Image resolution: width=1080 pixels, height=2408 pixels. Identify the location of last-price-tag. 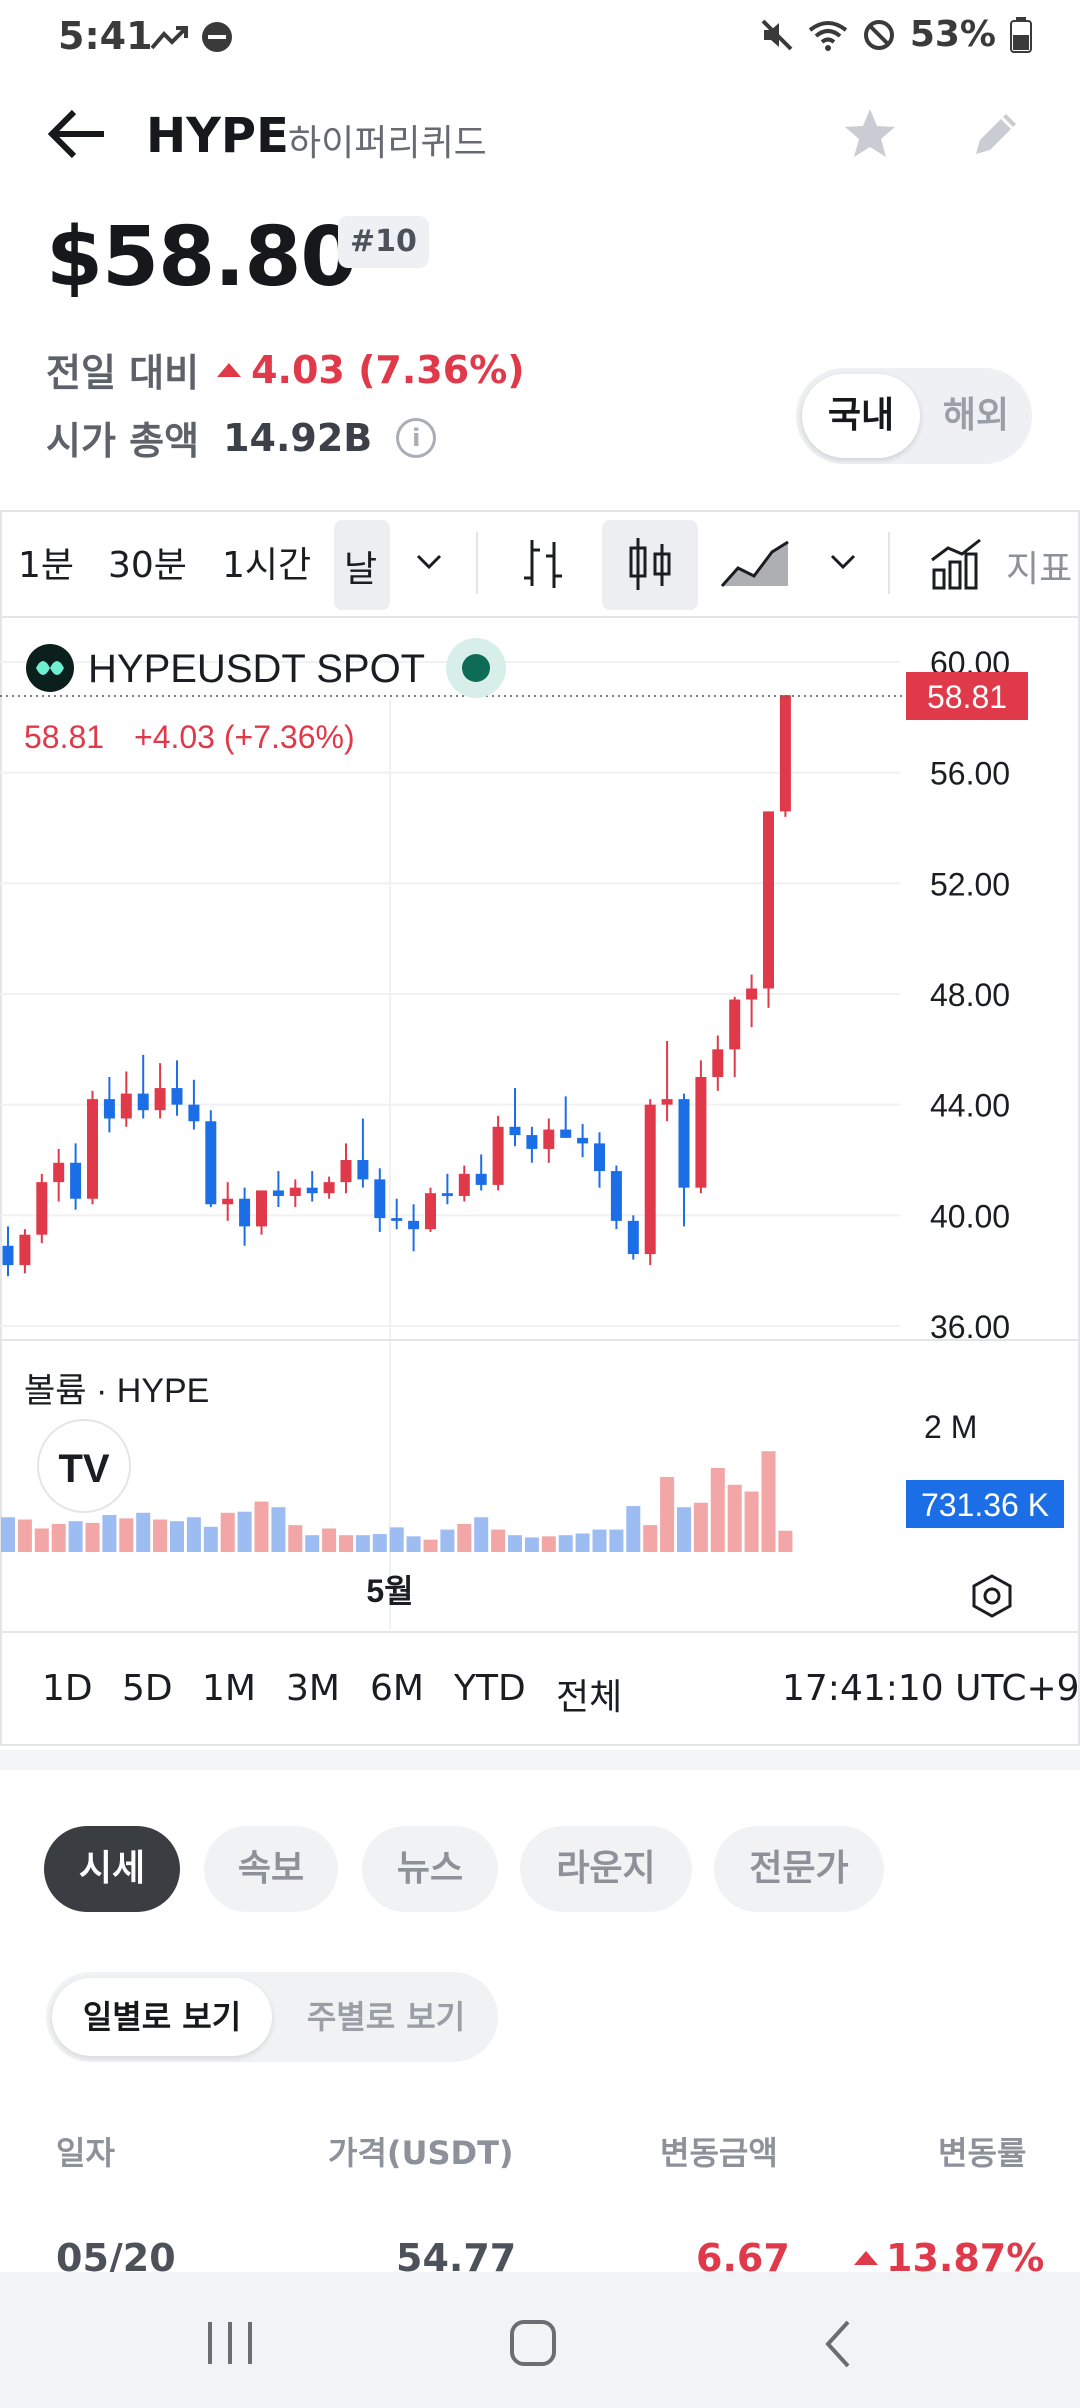
(967, 696).